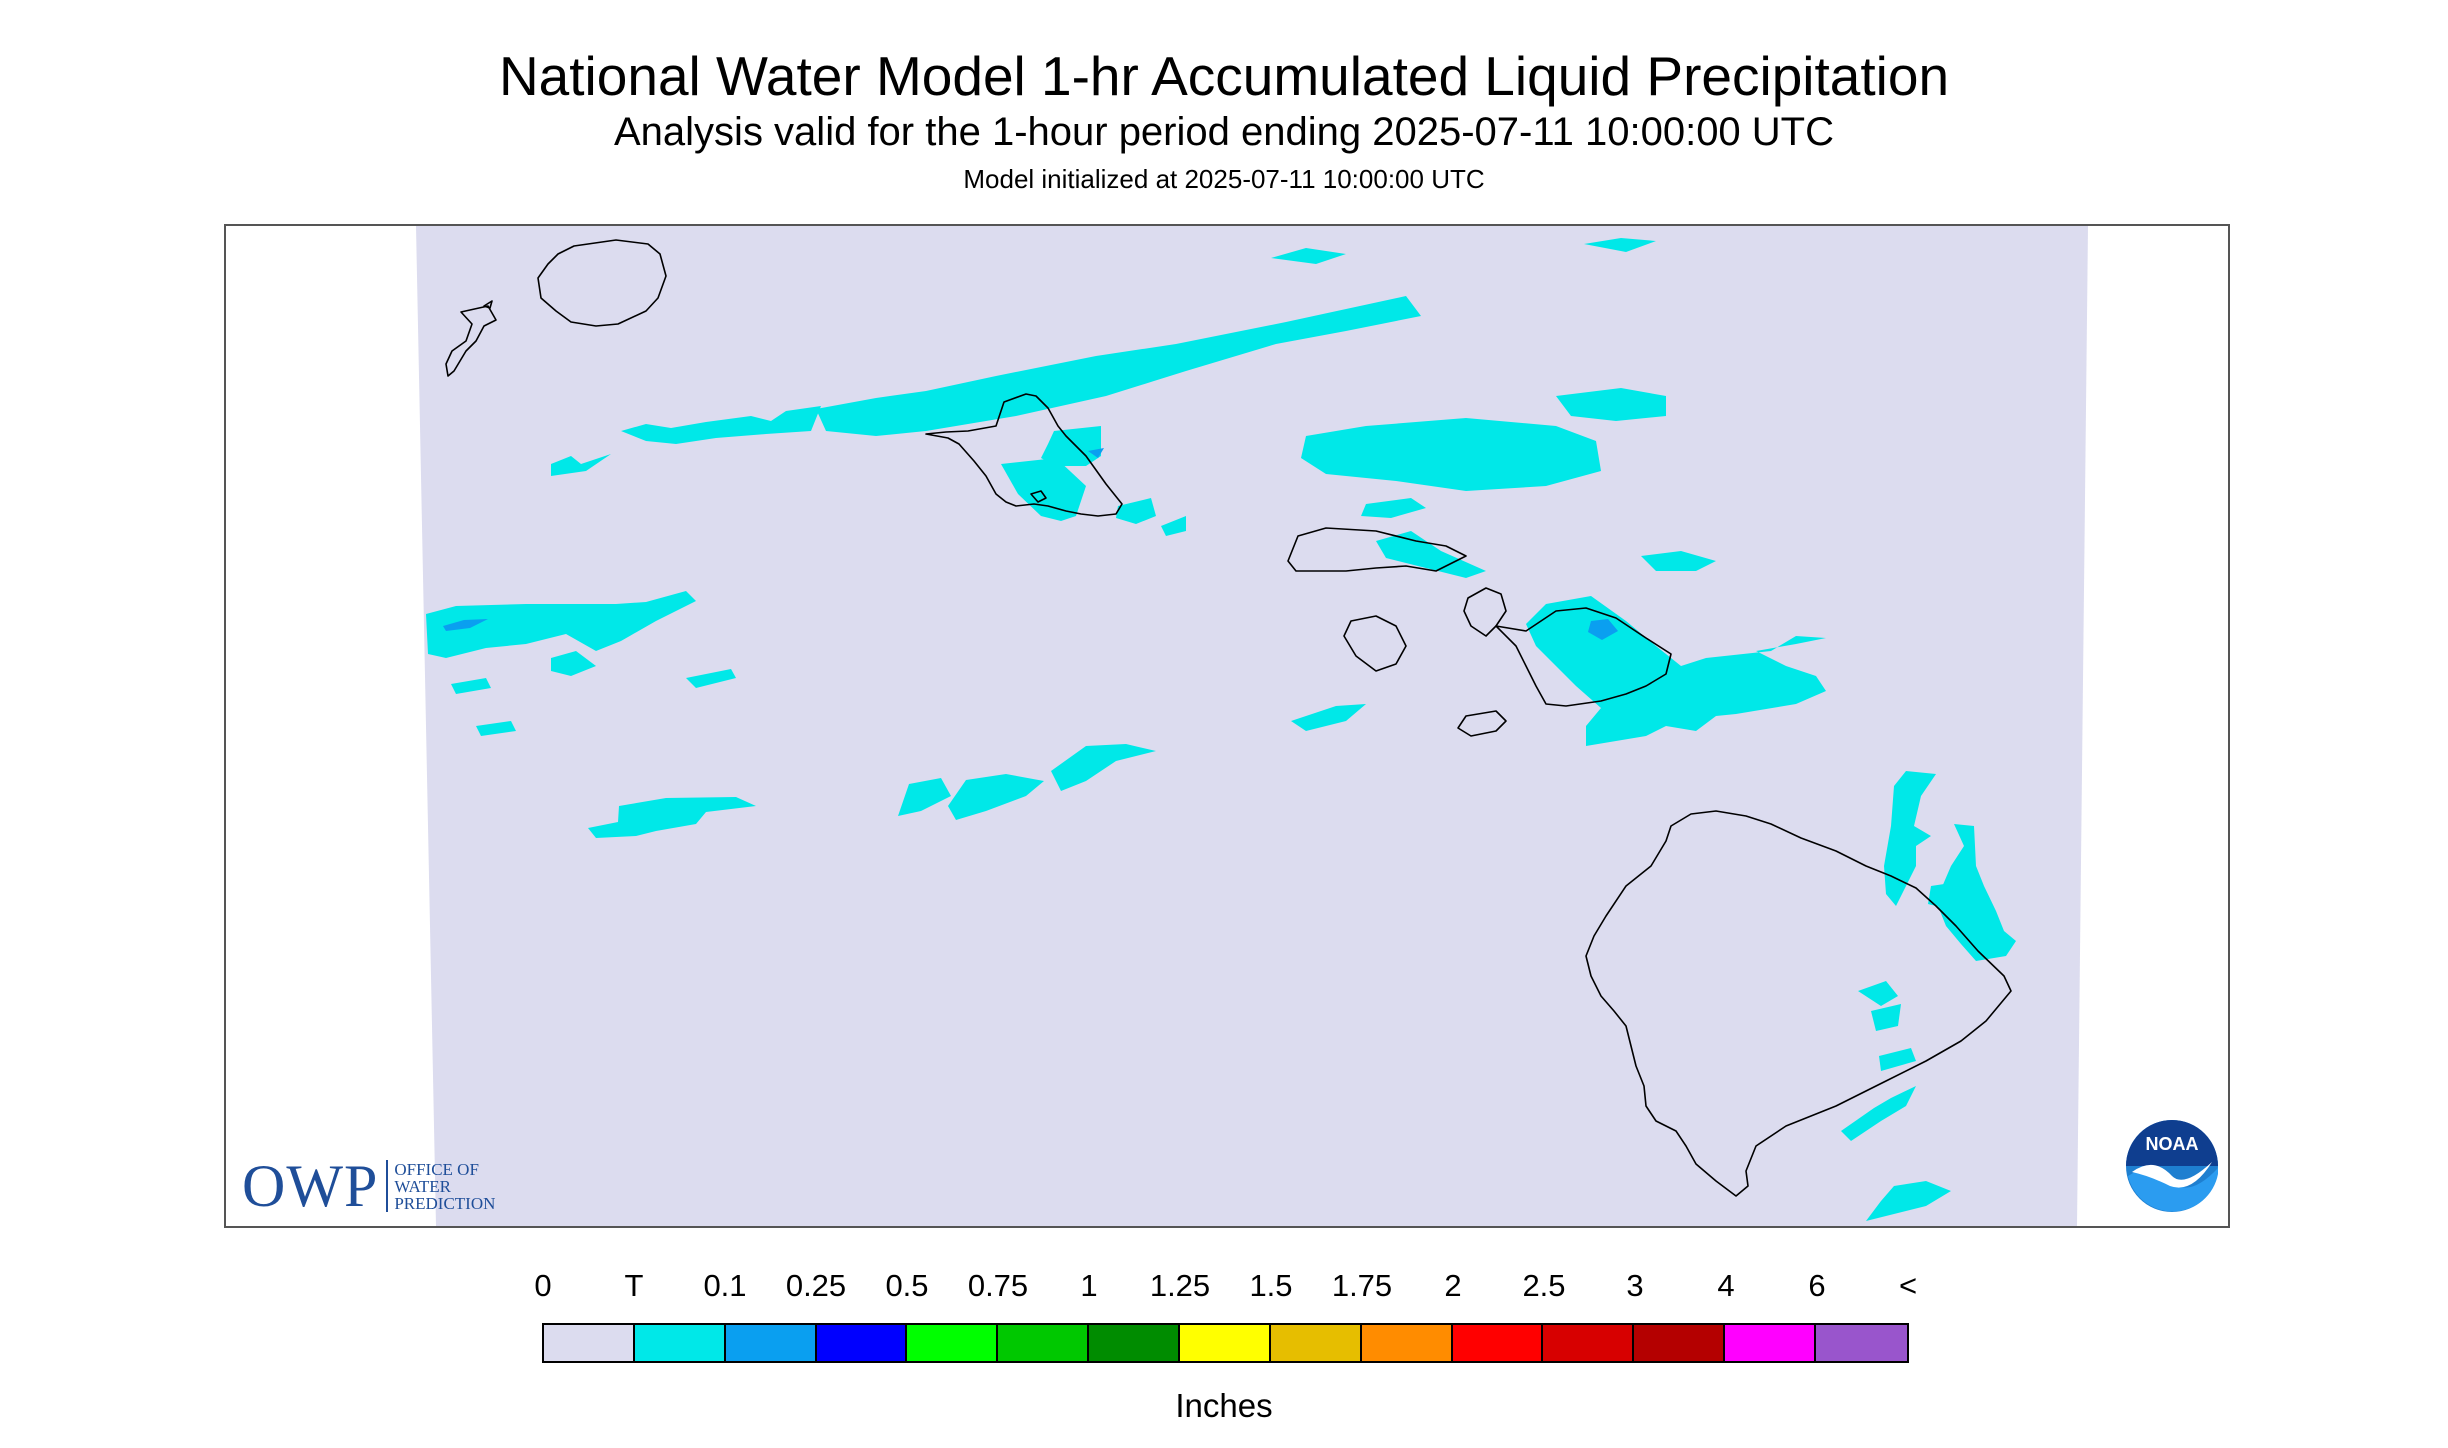  I want to click on noaa-logo: NOAA, so click(2172, 1166).